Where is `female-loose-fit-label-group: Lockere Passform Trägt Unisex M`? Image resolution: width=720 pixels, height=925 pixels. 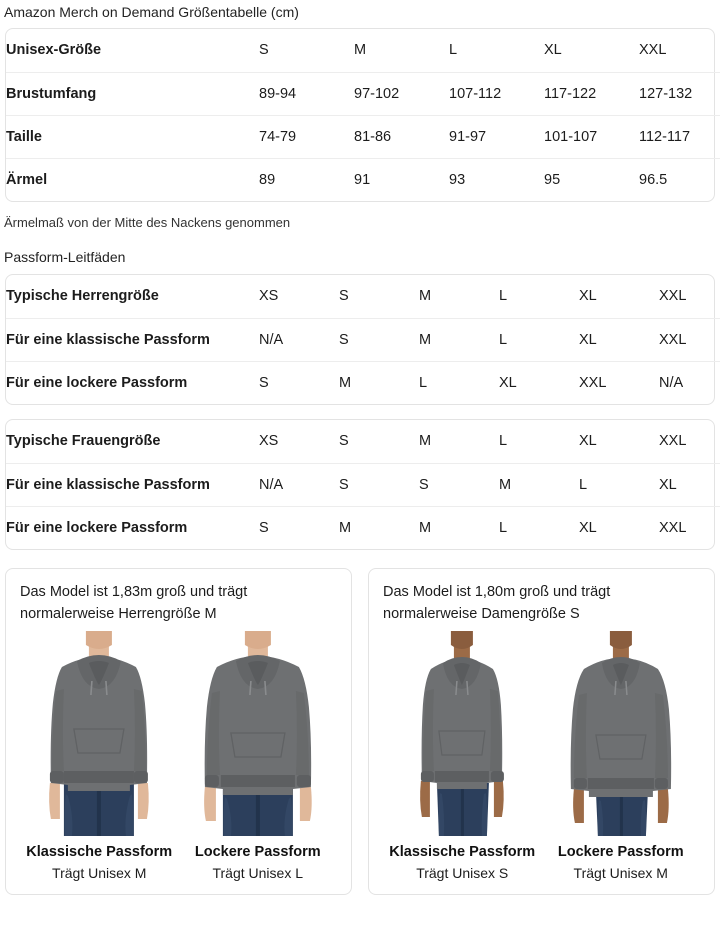
female-loose-fit-label-group: Lockere Passform Trägt Unisex M is located at coordinates (621, 863).